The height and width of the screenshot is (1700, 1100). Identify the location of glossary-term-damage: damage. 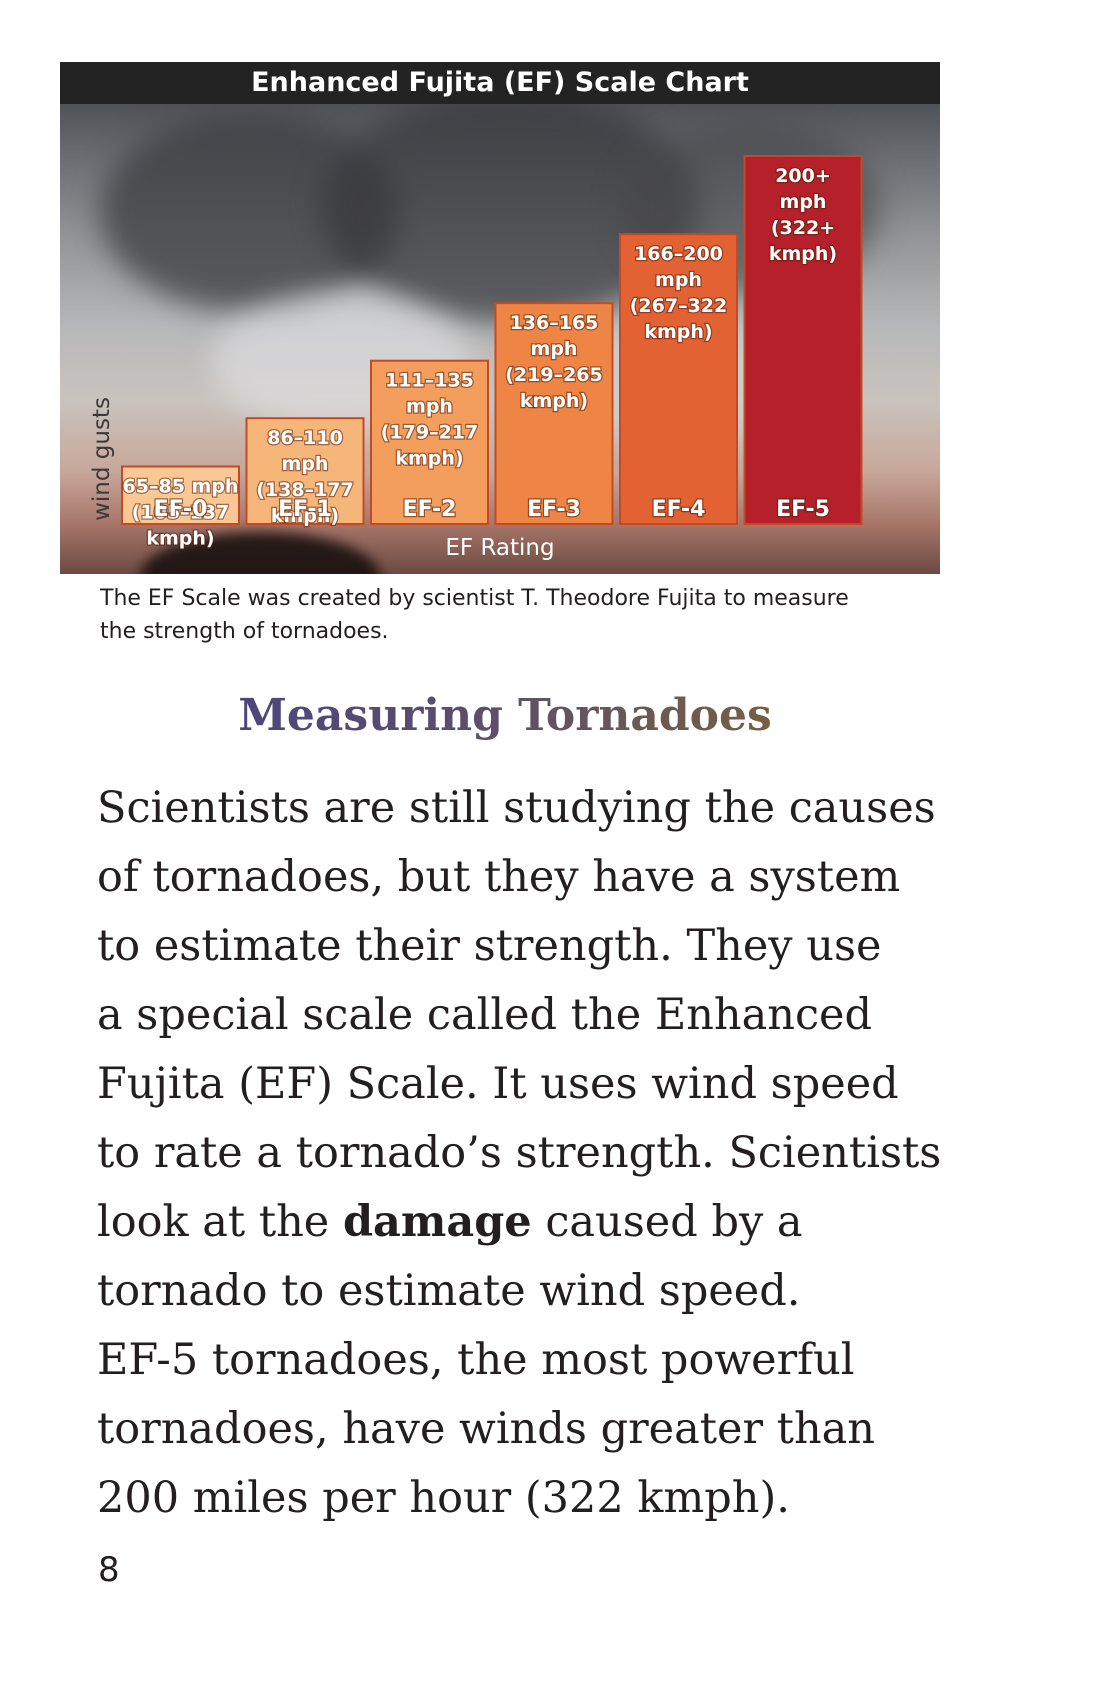
(437, 1222).